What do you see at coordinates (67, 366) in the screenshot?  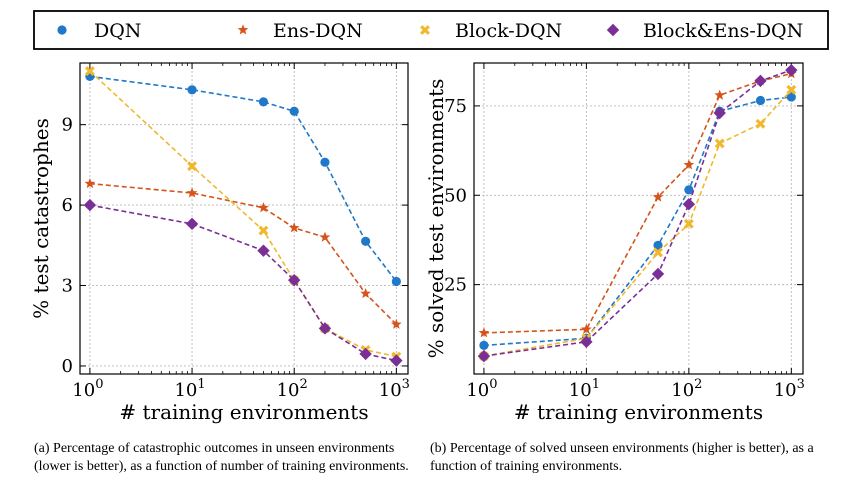 I see `y-tick-label: 0` at bounding box center [67, 366].